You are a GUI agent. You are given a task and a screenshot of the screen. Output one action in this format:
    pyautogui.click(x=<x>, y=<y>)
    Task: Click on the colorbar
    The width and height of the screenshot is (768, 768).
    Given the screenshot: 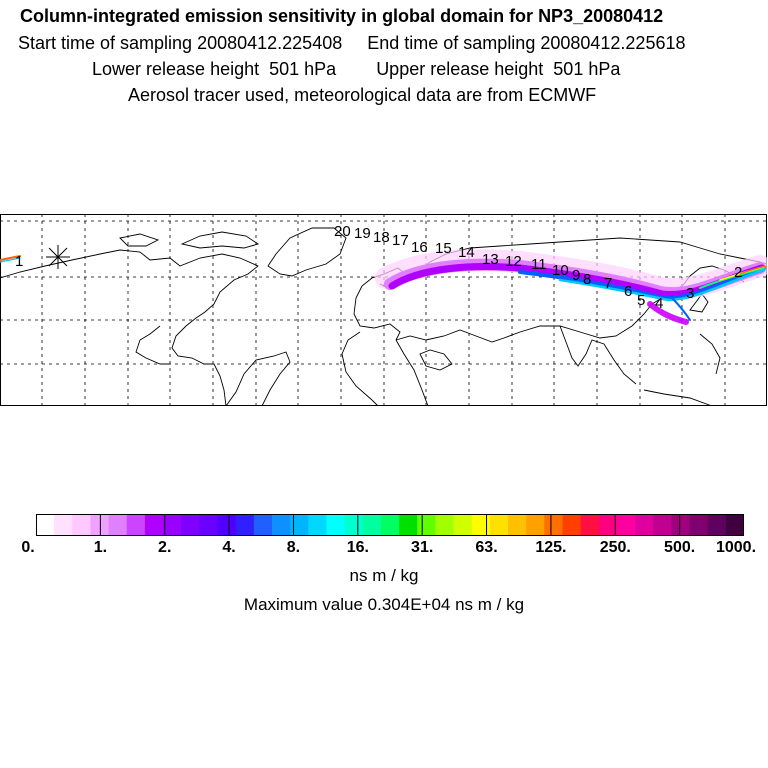 What is the action you would take?
    pyautogui.click(x=390, y=525)
    